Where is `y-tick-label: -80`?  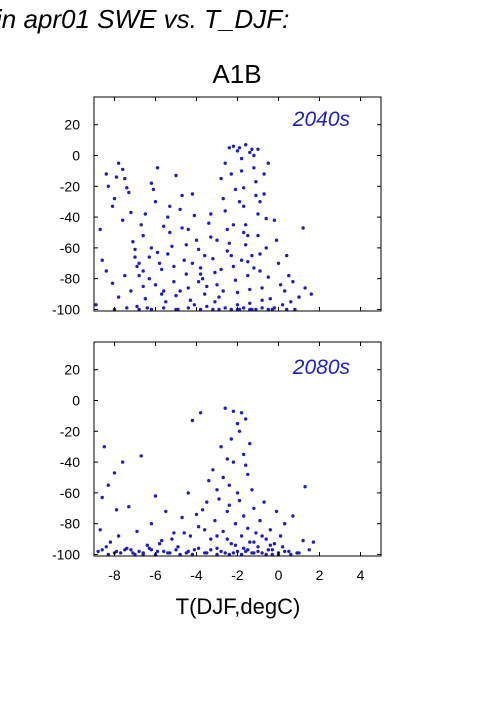 y-tick-label: -80 is located at coordinates (70, 524).